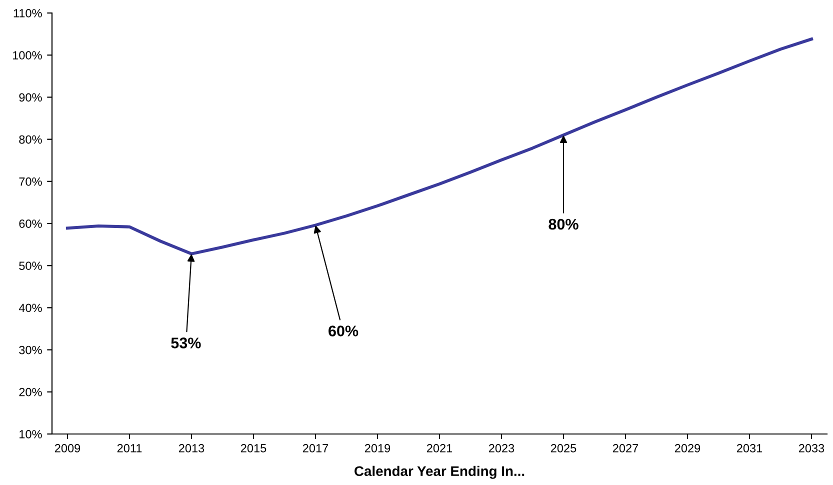 The width and height of the screenshot is (833, 485). What do you see at coordinates (625, 448) in the screenshot?
I see `x-tick-label: 2027` at bounding box center [625, 448].